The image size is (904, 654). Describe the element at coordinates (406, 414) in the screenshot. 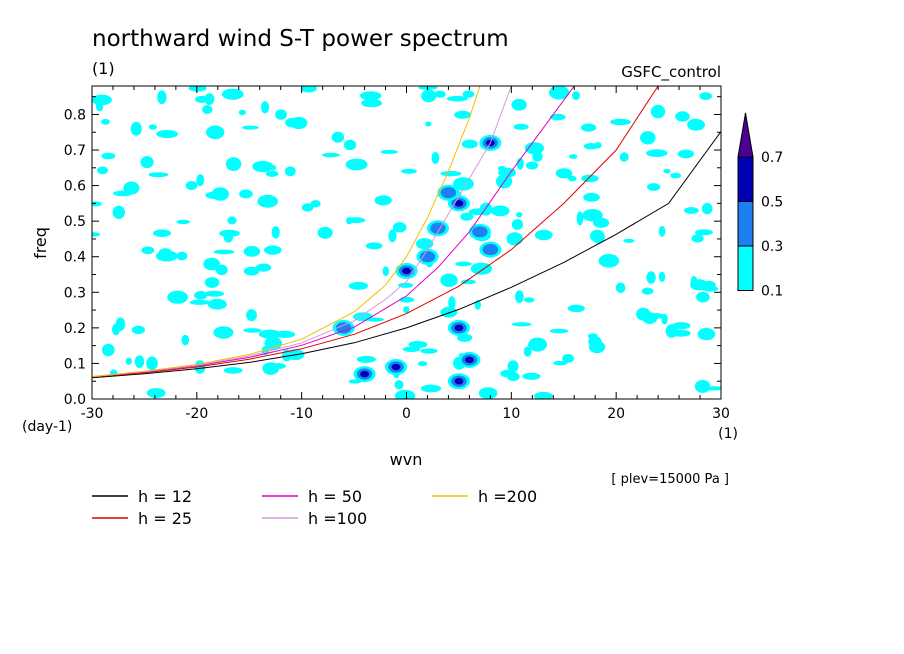

I see `x-tick-label: 0` at that location.